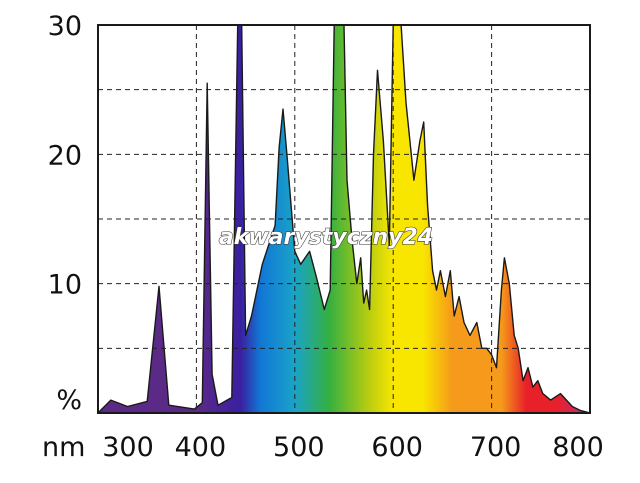 The height and width of the screenshot is (483, 640). I want to click on y-tick-label-20: 20, so click(65, 155).